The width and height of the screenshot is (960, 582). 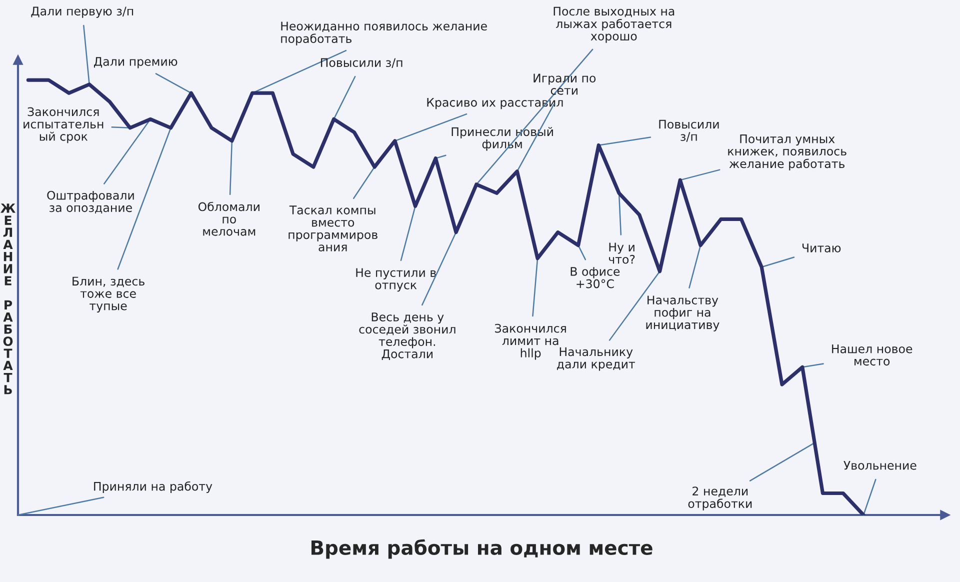 What do you see at coordinates (720, 498) in the screenshot?
I see `annotation: 2 недели отработки` at bounding box center [720, 498].